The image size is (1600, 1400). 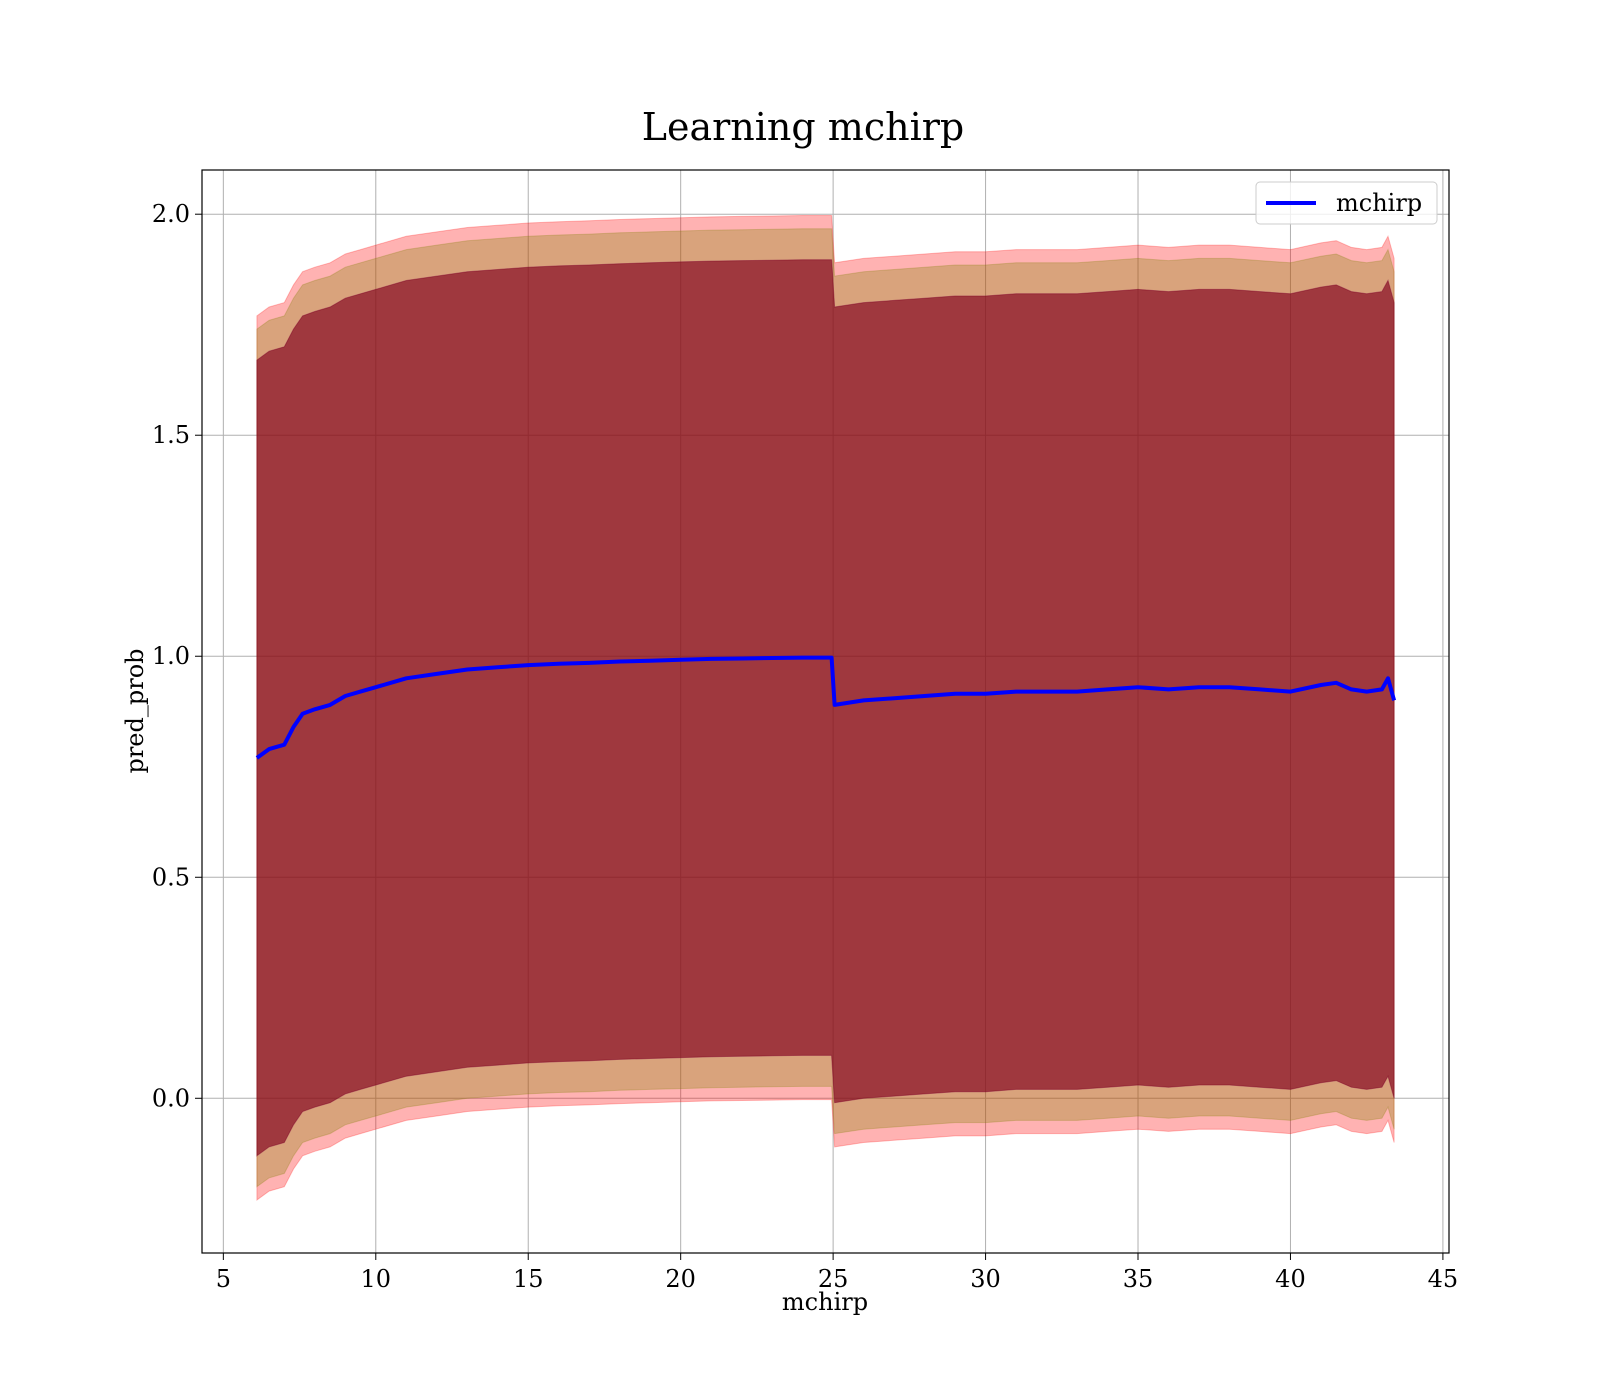 I want to click on y-tick-label: 0.5, so click(x=171, y=877).